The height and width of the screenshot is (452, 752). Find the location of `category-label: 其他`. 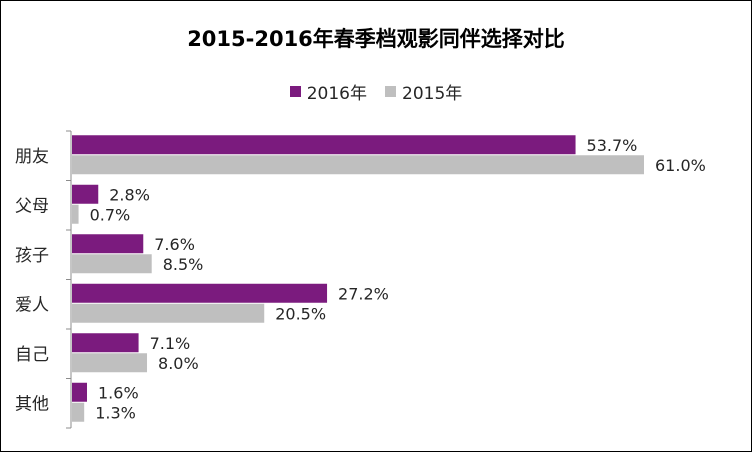

category-label: 其他 is located at coordinates (32, 404).